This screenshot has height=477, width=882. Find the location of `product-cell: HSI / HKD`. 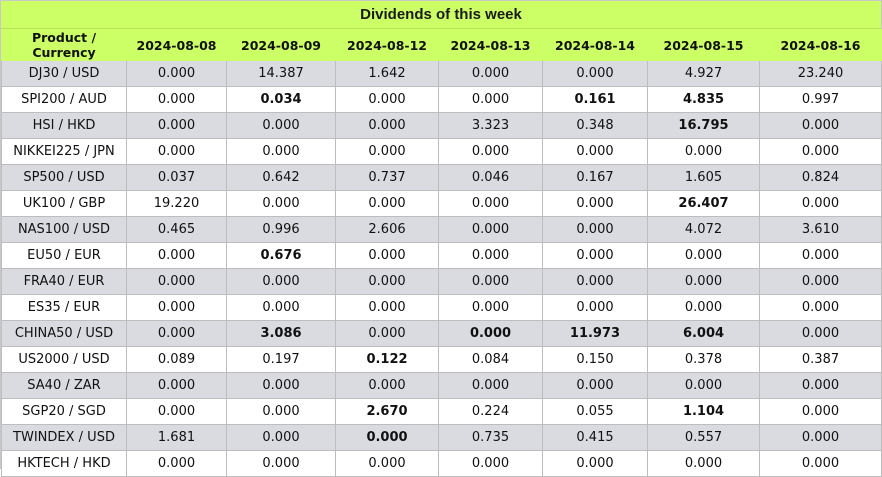

product-cell: HSI / HKD is located at coordinates (64, 125).